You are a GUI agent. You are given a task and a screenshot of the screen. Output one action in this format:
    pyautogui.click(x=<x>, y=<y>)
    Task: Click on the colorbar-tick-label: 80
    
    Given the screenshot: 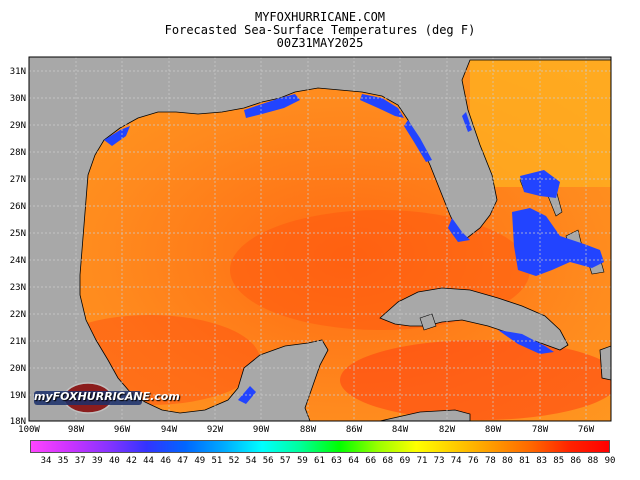 What is the action you would take?
    pyautogui.click(x=507, y=461)
    